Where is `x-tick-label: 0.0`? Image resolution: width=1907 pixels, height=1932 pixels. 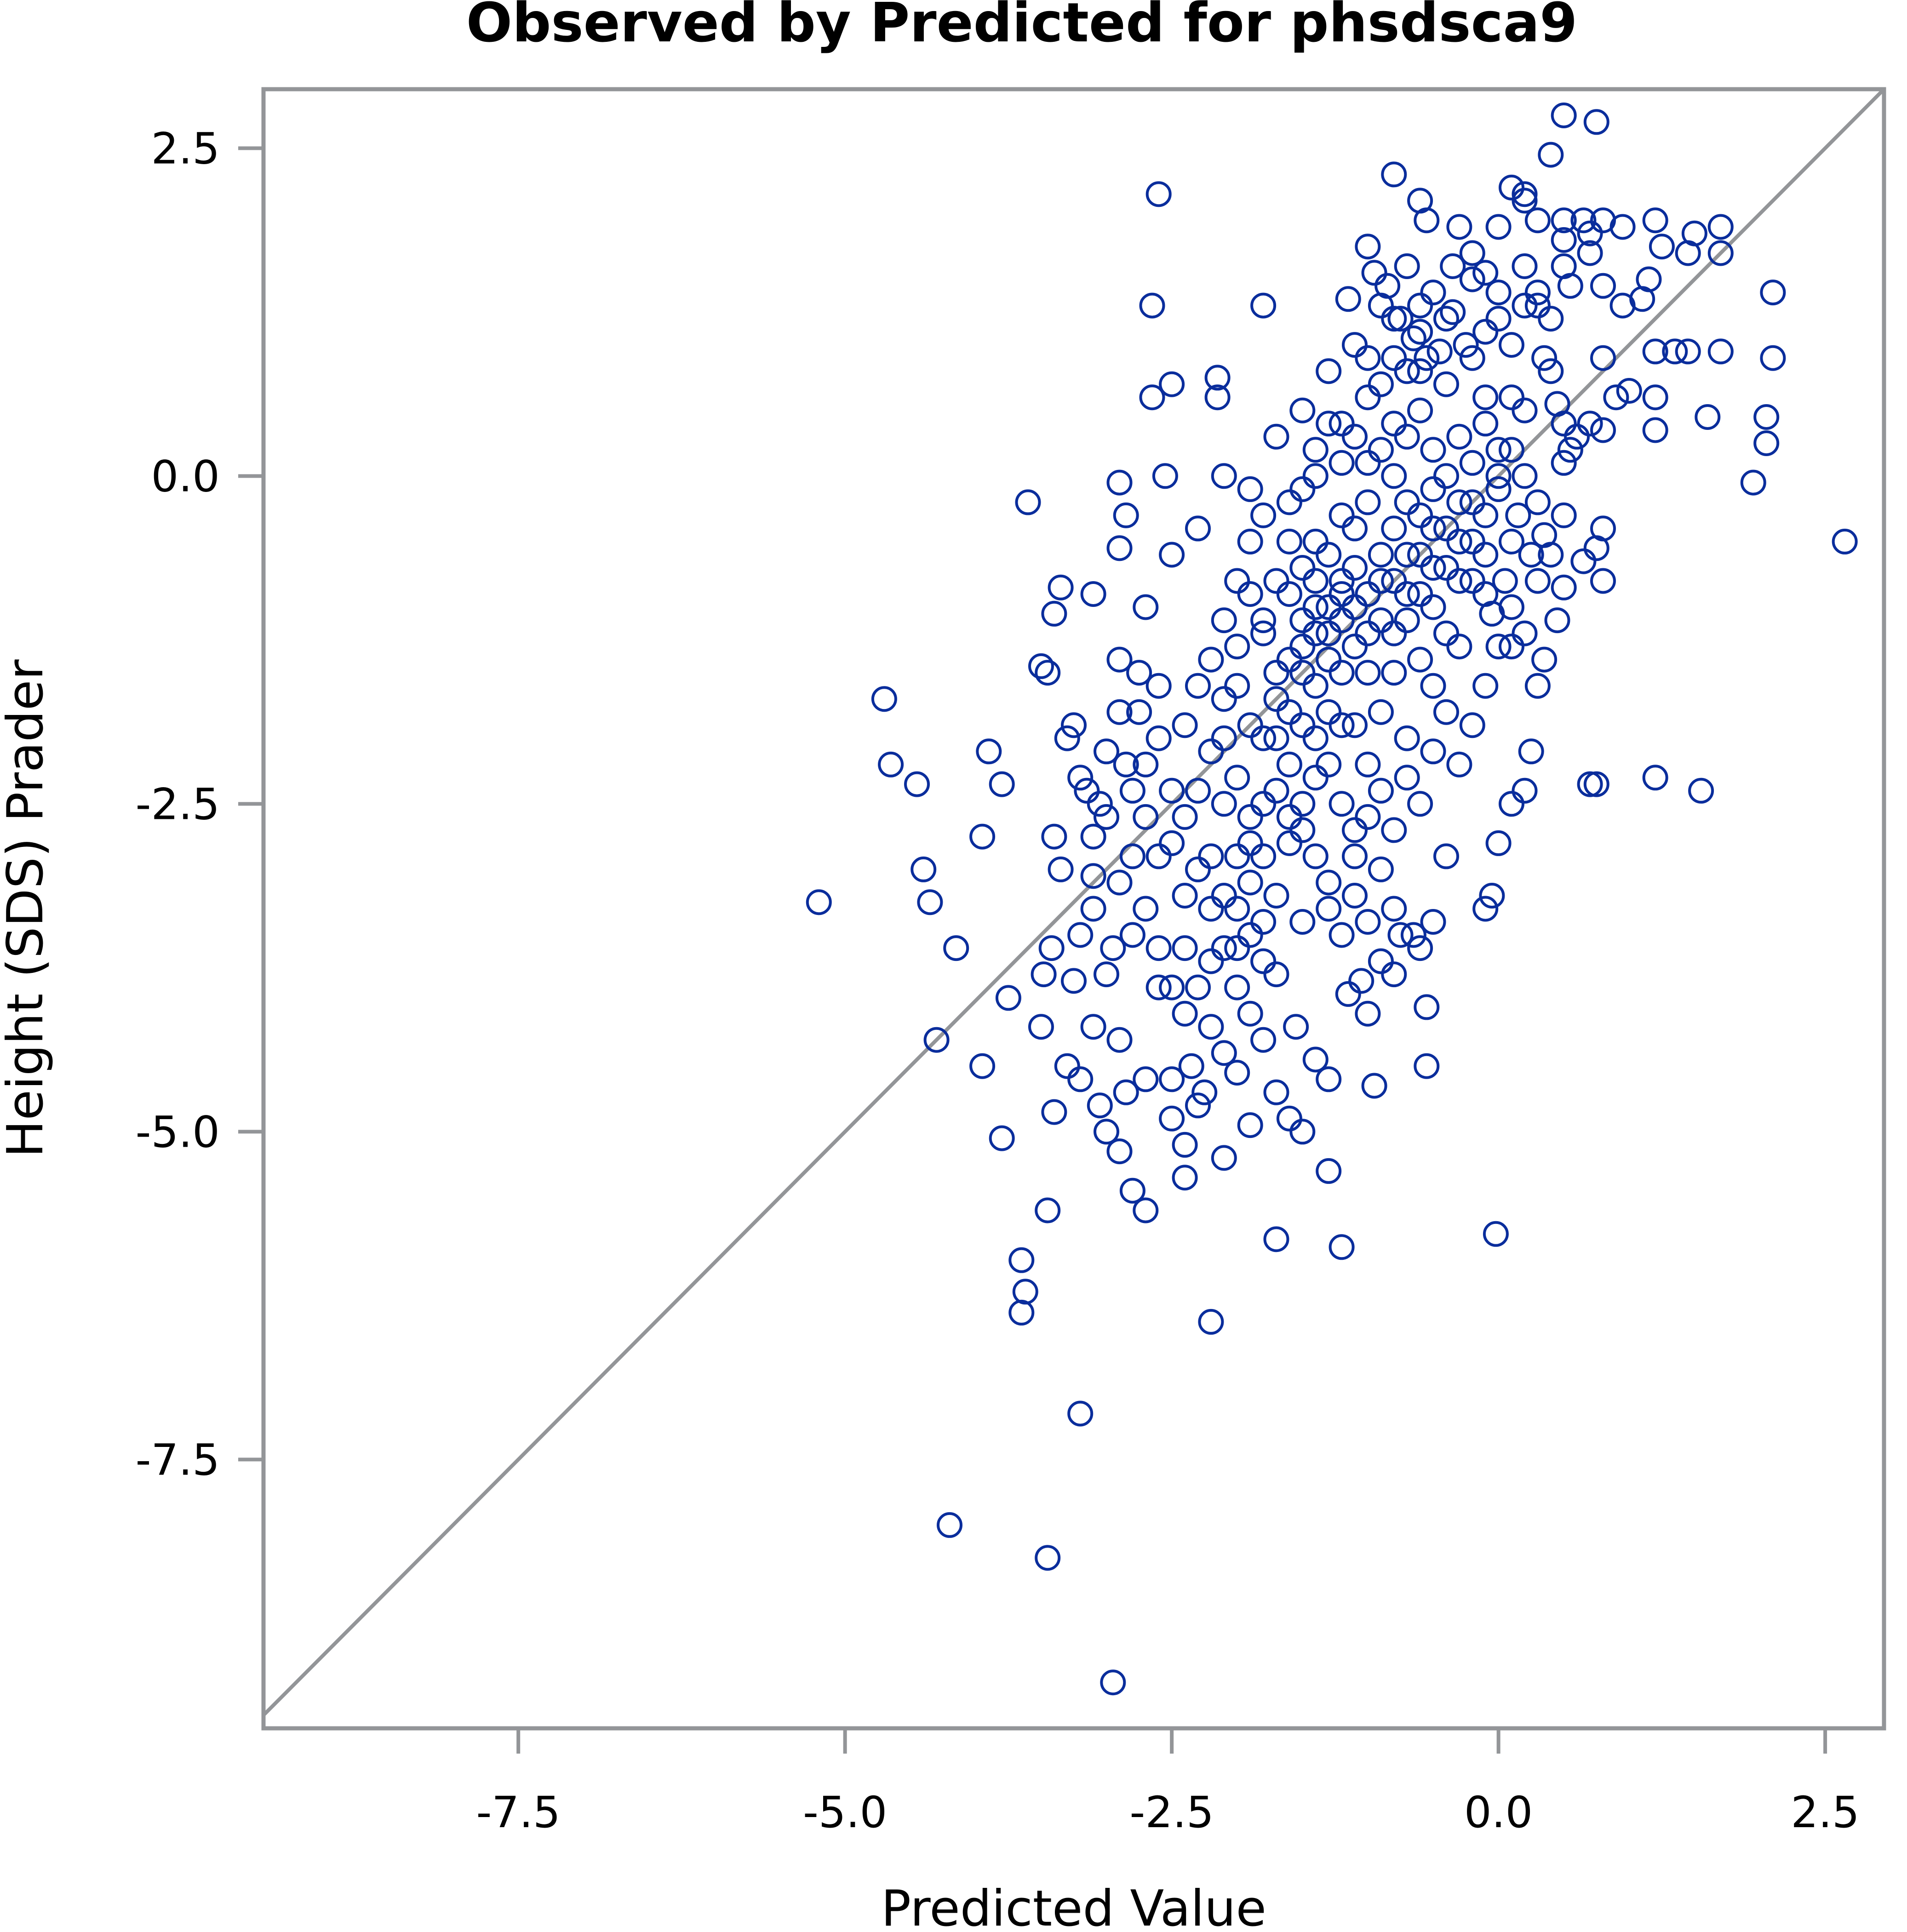 x-tick-label: 0.0 is located at coordinates (1498, 1813).